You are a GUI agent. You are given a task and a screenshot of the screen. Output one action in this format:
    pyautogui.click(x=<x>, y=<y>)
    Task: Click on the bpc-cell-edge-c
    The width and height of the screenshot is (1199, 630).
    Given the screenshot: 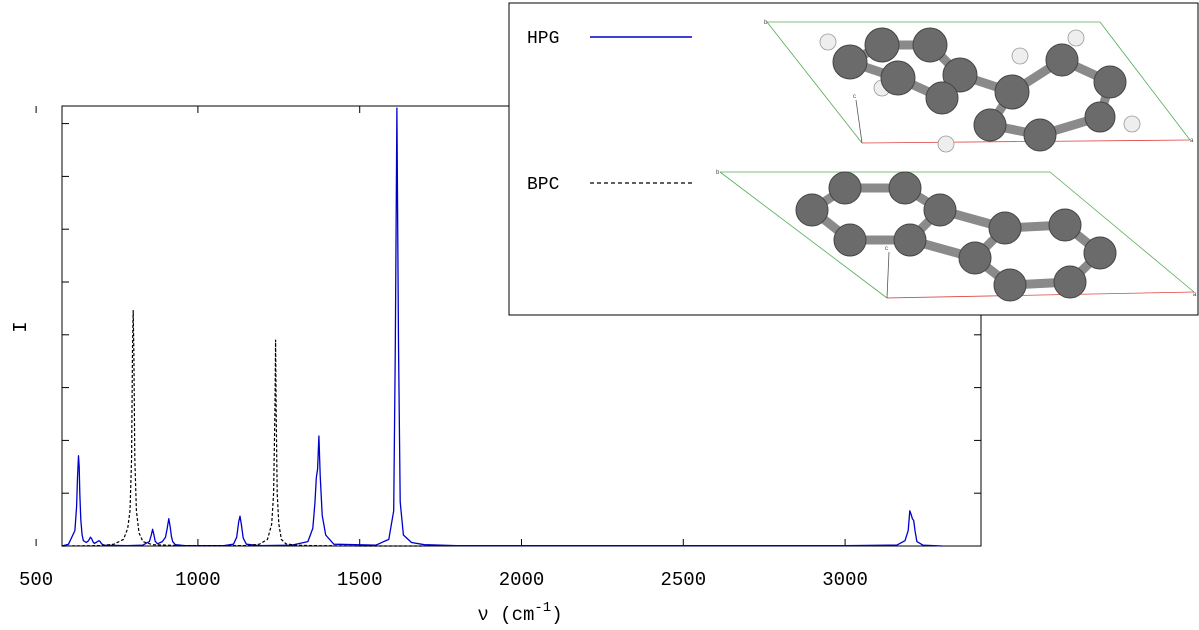 What is the action you would take?
    pyautogui.click(x=888, y=275)
    